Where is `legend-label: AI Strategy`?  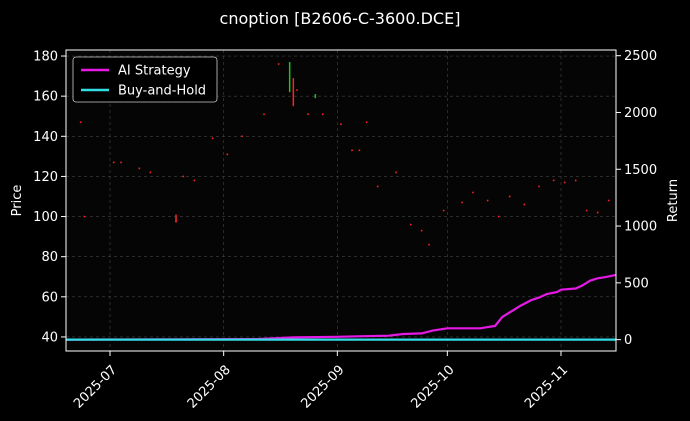
legend-label: AI Strategy is located at coordinates (154, 71).